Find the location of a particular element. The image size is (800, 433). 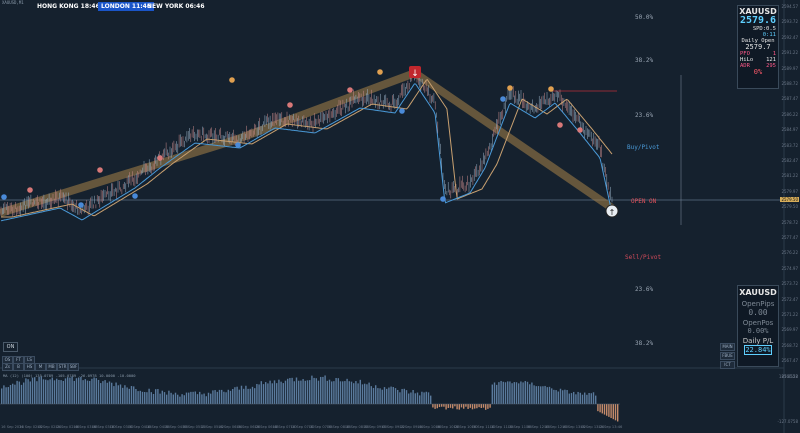

toolbar-button-zs: Zs is located at coordinates (7, 367).